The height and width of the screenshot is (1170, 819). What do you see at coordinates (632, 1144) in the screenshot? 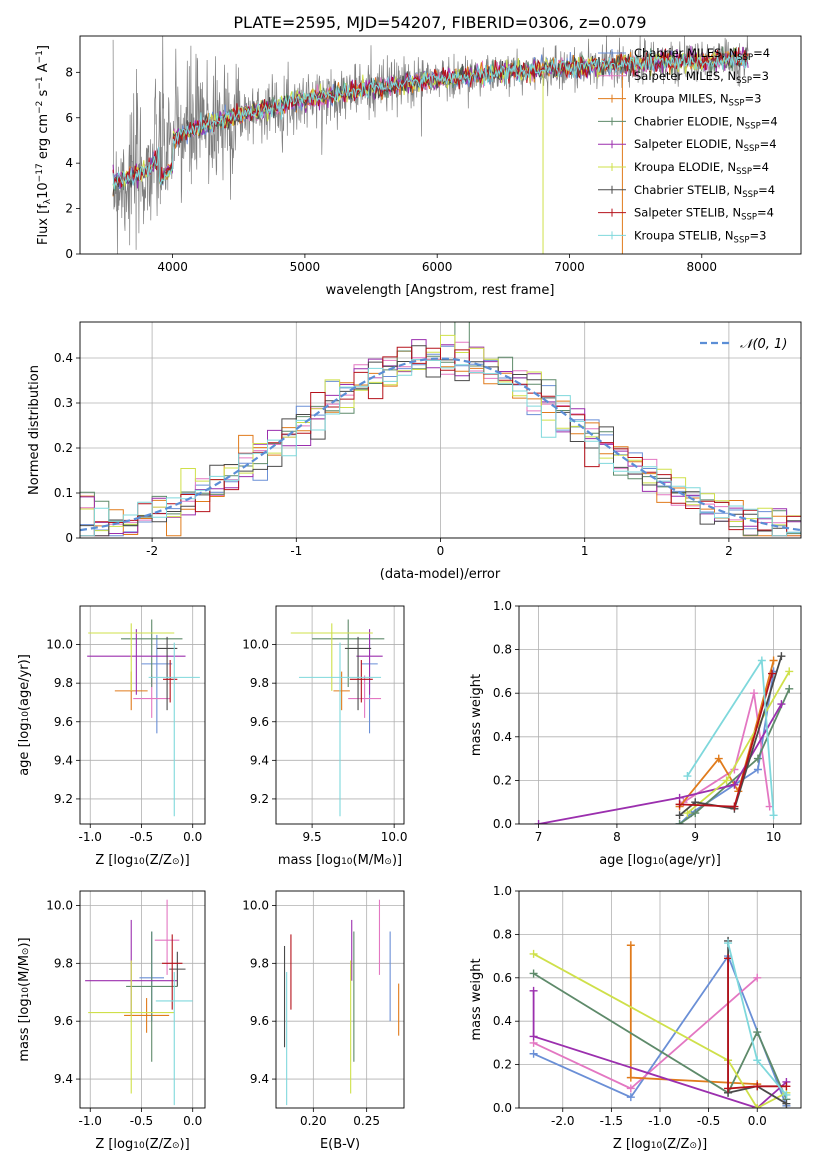
I see `axis-label-part: Z [log` at bounding box center [632, 1144].